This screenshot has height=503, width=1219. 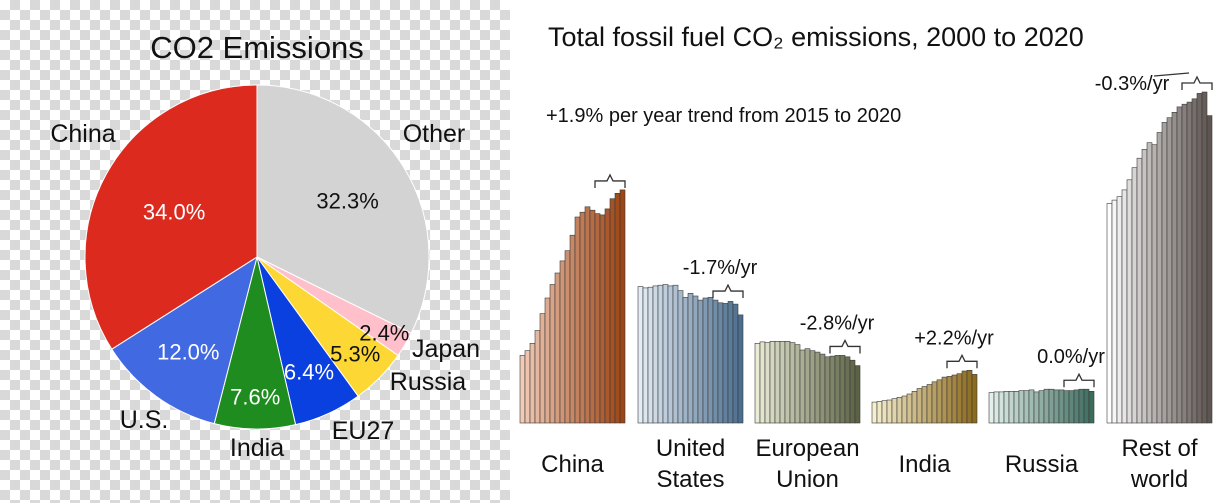 I want to click on bar-russia-2011, so click(x=1046, y=406).